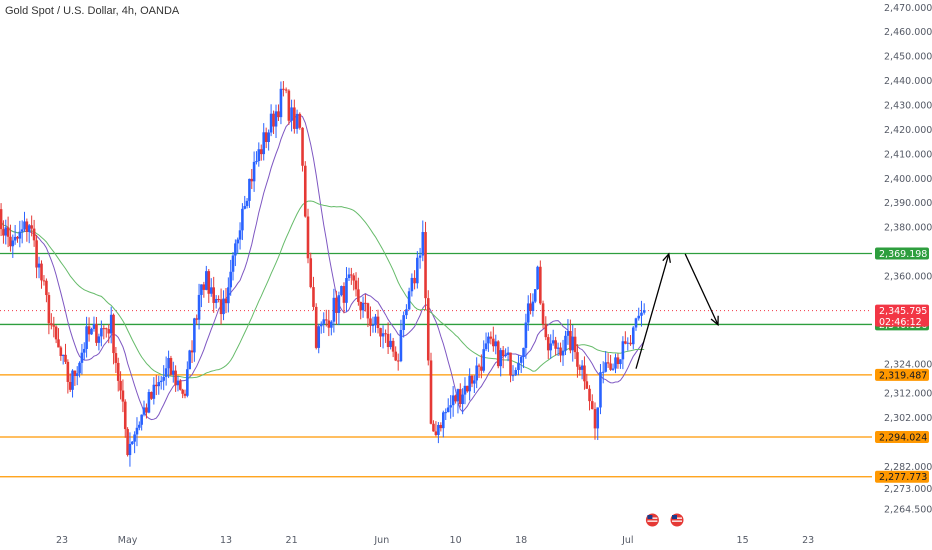 The height and width of the screenshot is (550, 932). Describe the element at coordinates (908, 57) in the screenshot. I see `price-tick-label: 2,450.000` at that location.